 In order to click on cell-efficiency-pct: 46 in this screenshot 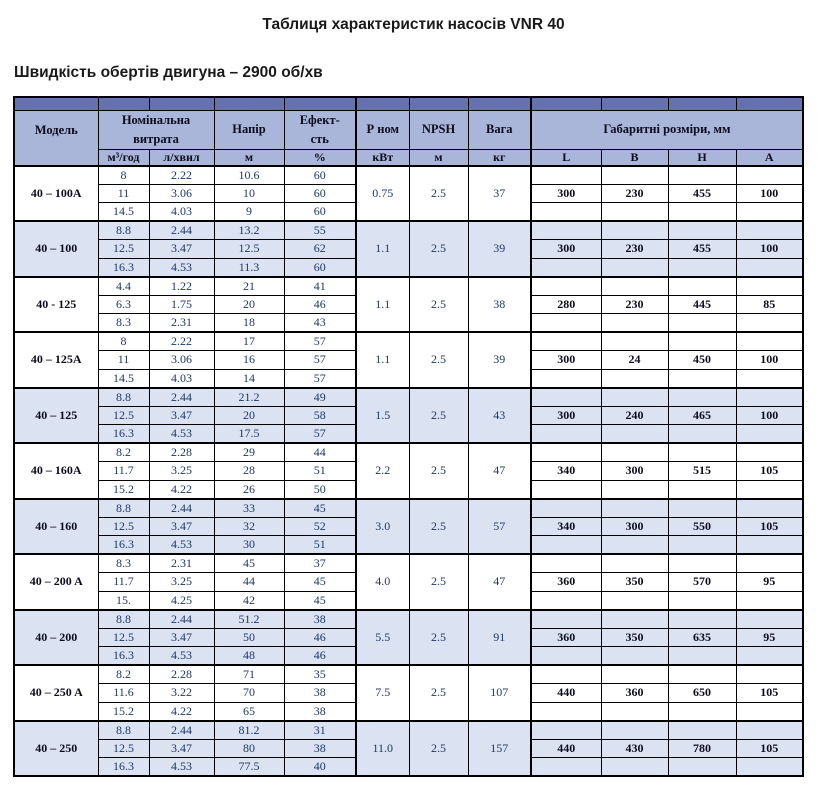, I will do `click(320, 637)`.